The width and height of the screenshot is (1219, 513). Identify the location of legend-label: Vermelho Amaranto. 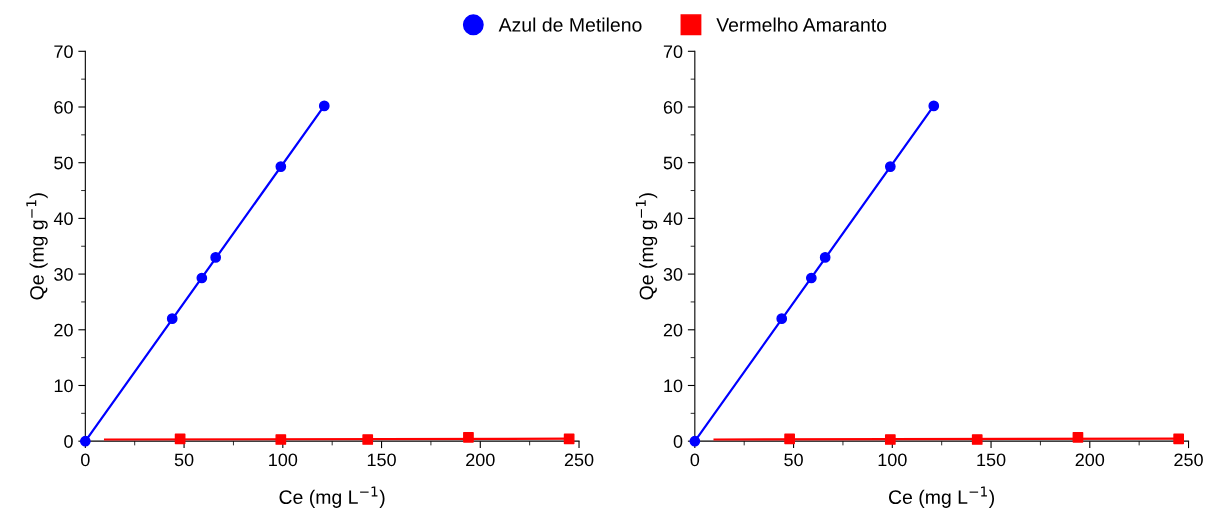
(801, 24).